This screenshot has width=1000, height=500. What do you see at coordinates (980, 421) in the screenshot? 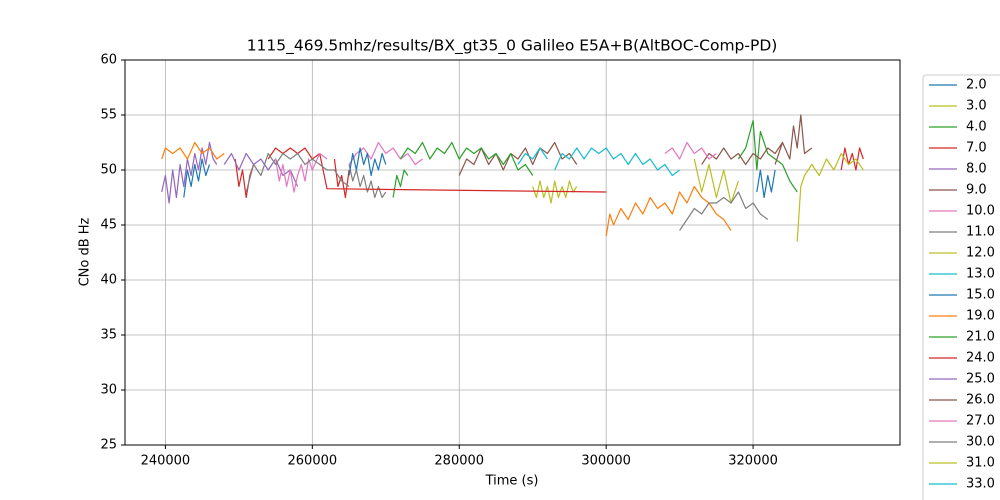
I see `legend-label: 27.0` at bounding box center [980, 421].